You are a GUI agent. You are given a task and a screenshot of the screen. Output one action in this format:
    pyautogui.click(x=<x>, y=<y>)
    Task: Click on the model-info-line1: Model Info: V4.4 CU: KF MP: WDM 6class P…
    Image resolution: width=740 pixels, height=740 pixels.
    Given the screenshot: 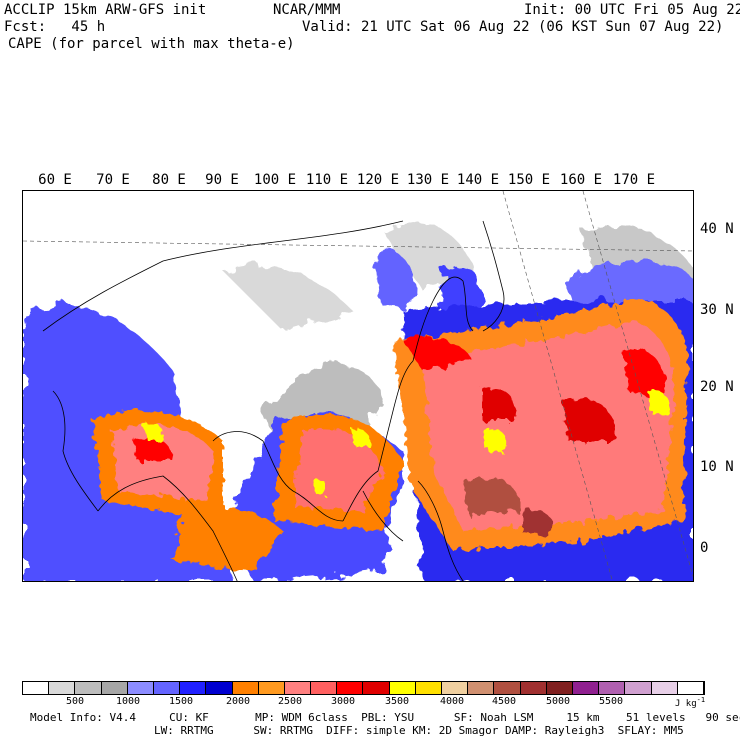 What is the action you would take?
    pyautogui.click(x=385, y=717)
    